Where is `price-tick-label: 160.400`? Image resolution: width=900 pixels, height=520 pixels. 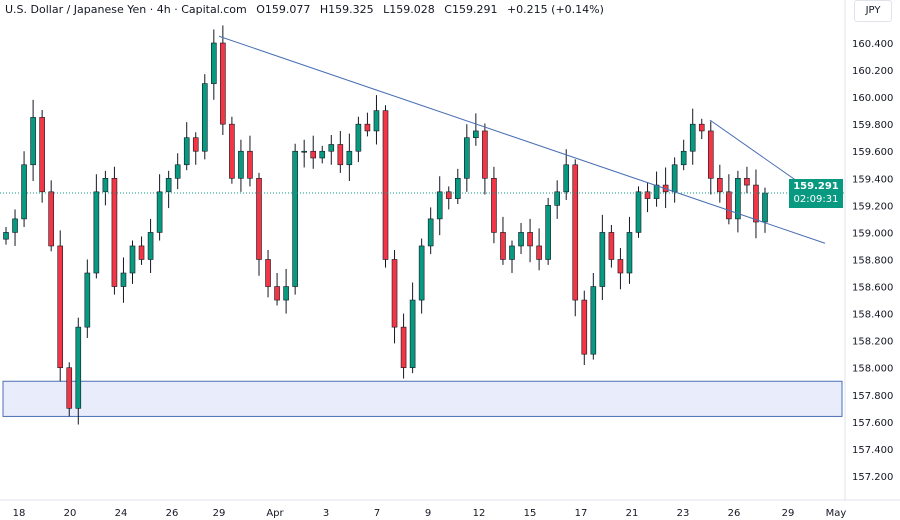 price-tick-label: 160.400 is located at coordinates (872, 44).